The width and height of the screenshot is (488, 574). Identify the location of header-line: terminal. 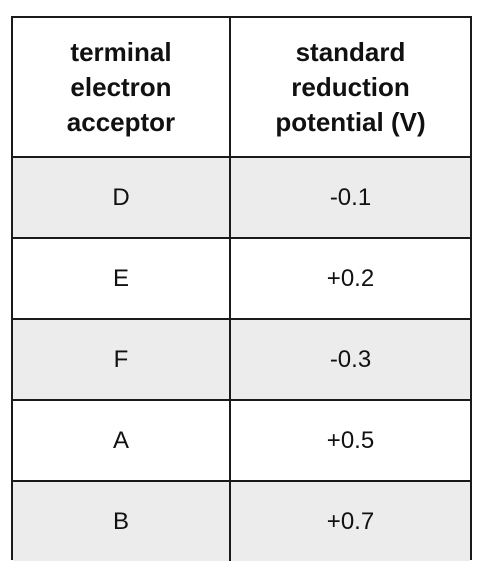
(121, 51).